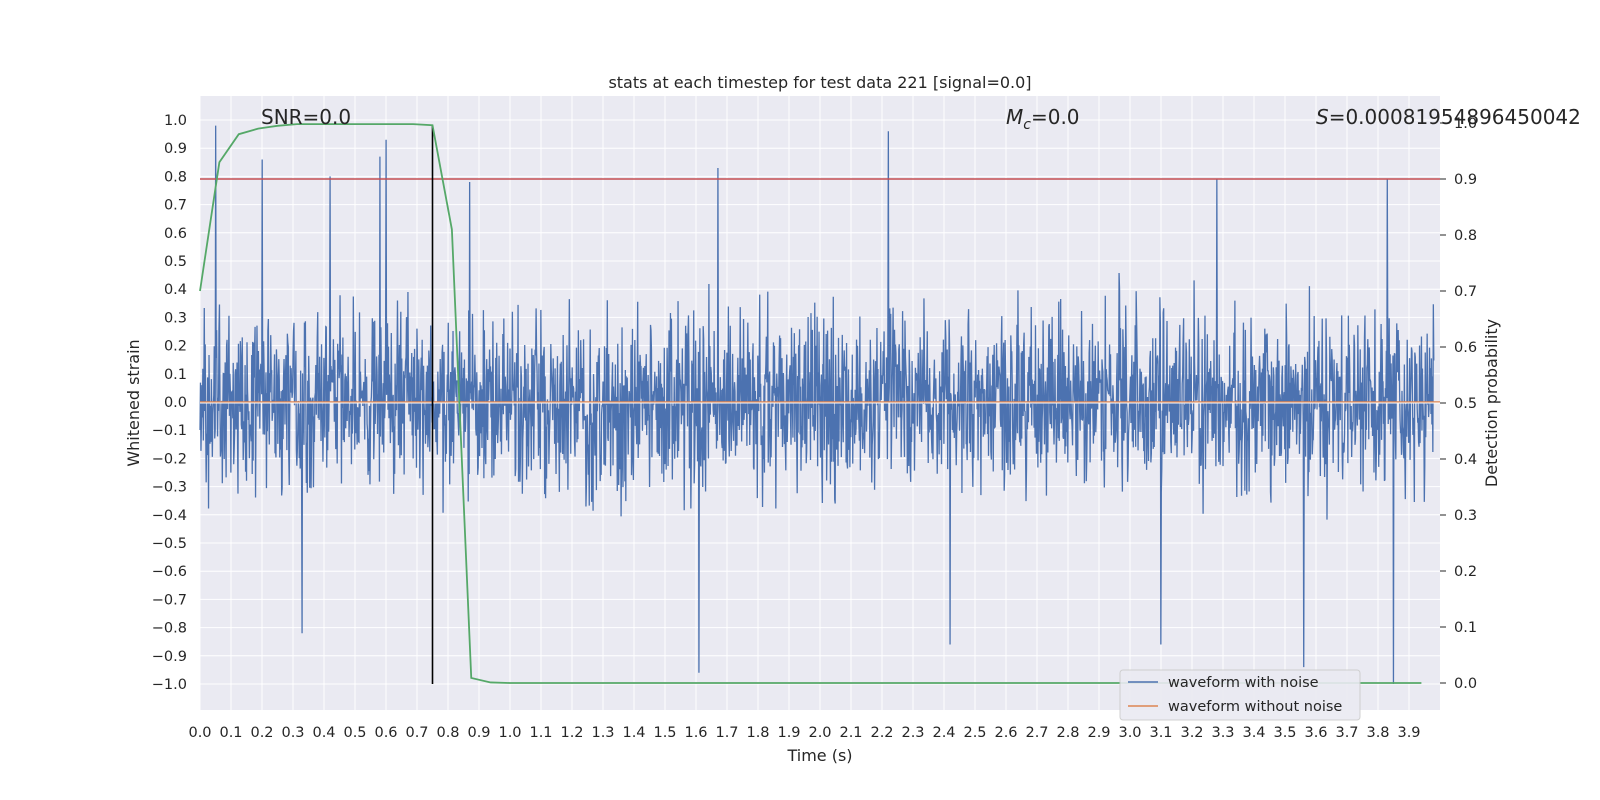 Image resolution: width=1600 pixels, height=800 pixels. I want to click on y-tick-label-left: −1.0, so click(169, 685).